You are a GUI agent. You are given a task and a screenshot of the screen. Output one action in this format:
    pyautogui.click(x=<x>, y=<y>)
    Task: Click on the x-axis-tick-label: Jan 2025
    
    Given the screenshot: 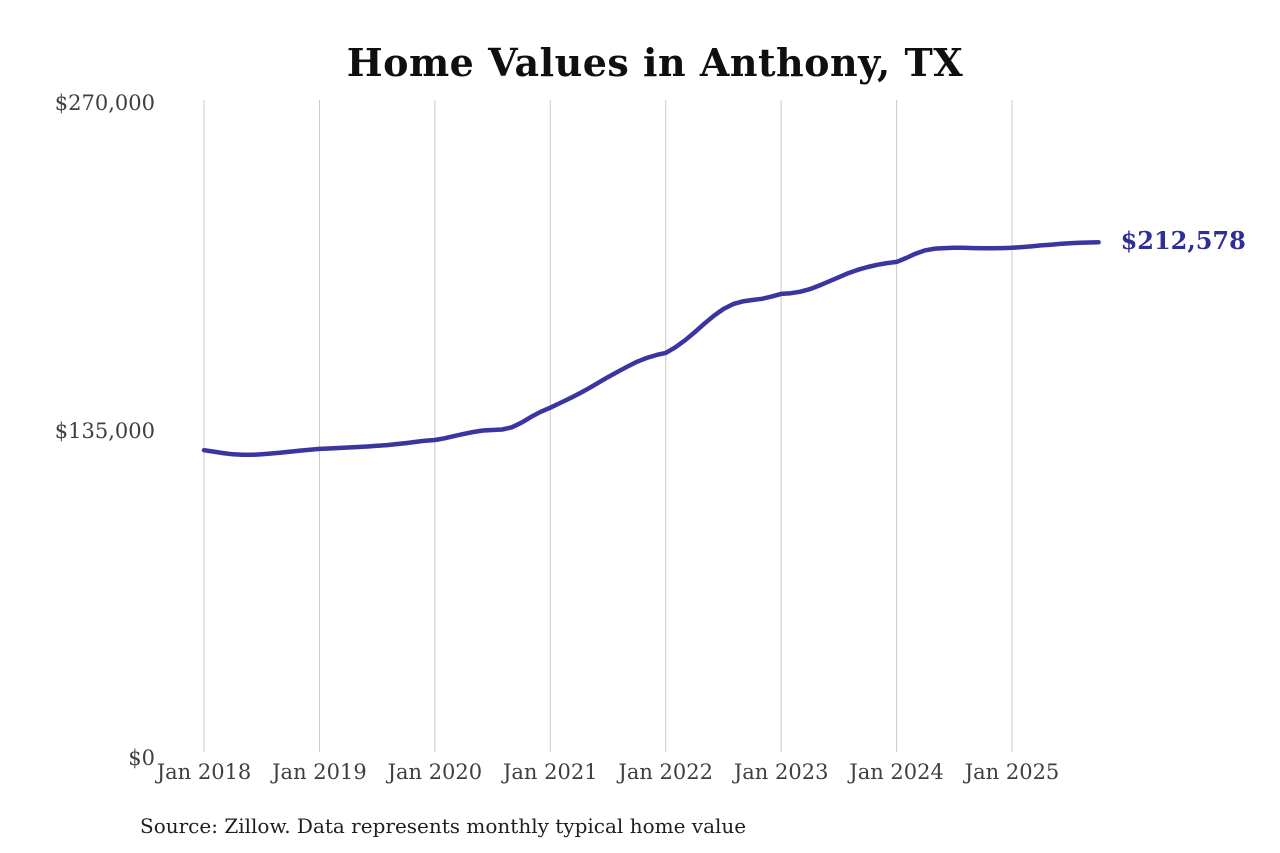 What is the action you would take?
    pyautogui.click(x=1012, y=772)
    